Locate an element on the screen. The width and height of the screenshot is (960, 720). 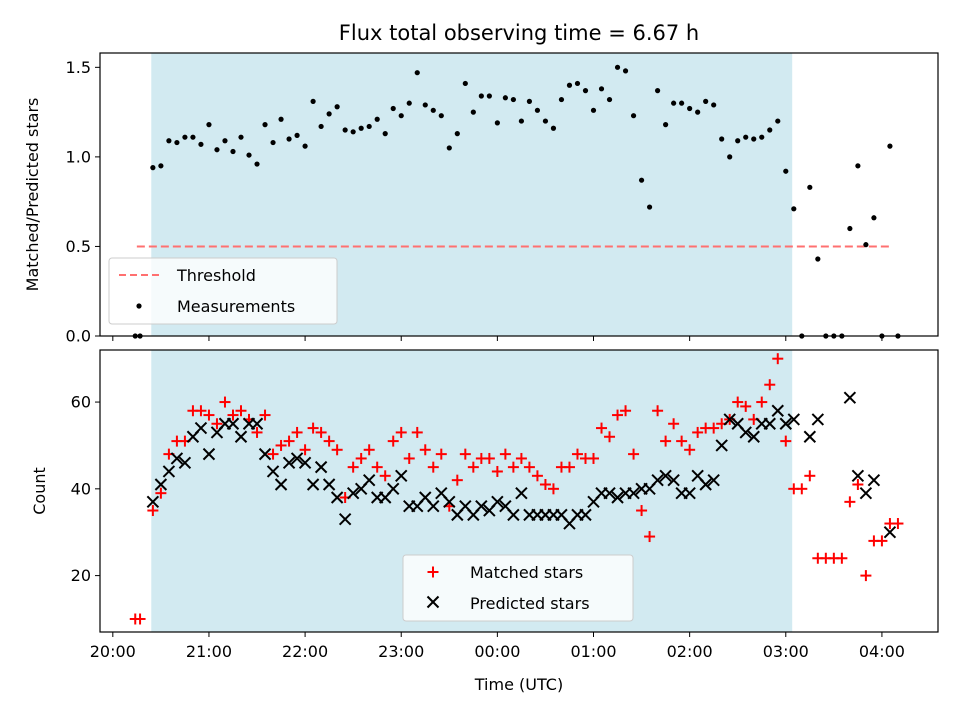
ratio-legend: Threshold Measurements is located at coordinates (223, 291).